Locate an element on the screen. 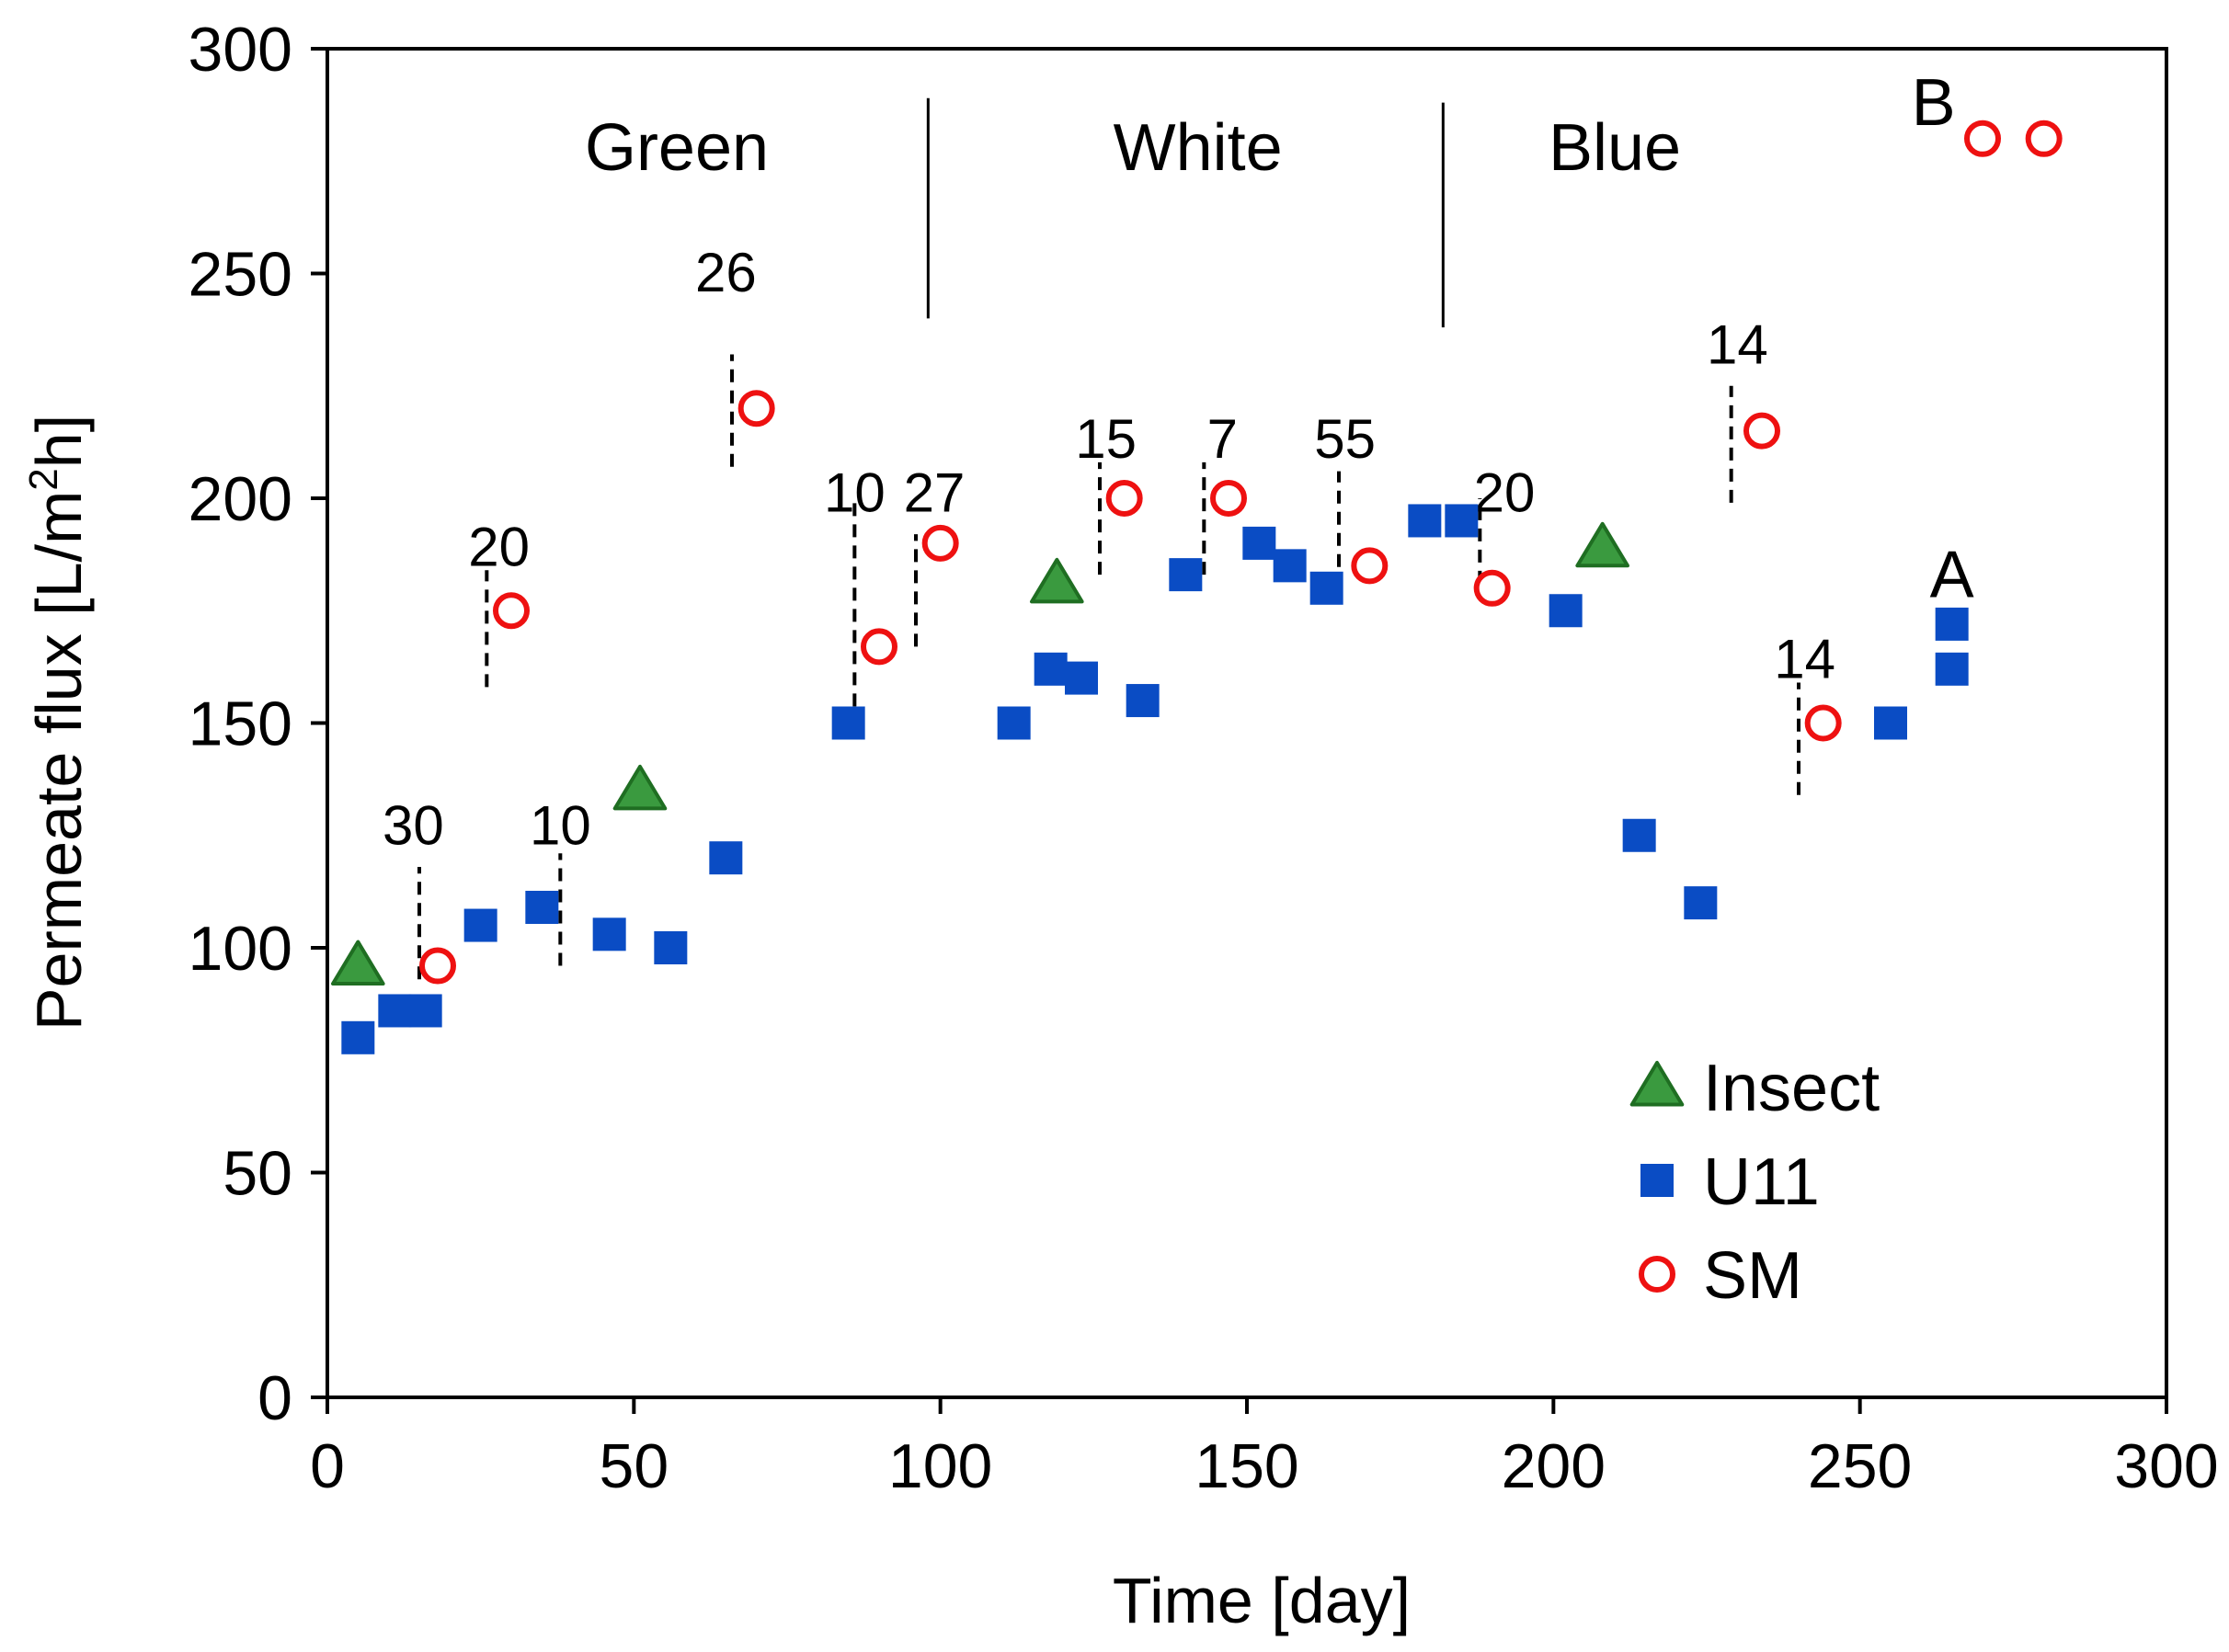  legend-marker-u11 is located at coordinates (1657, 1180).